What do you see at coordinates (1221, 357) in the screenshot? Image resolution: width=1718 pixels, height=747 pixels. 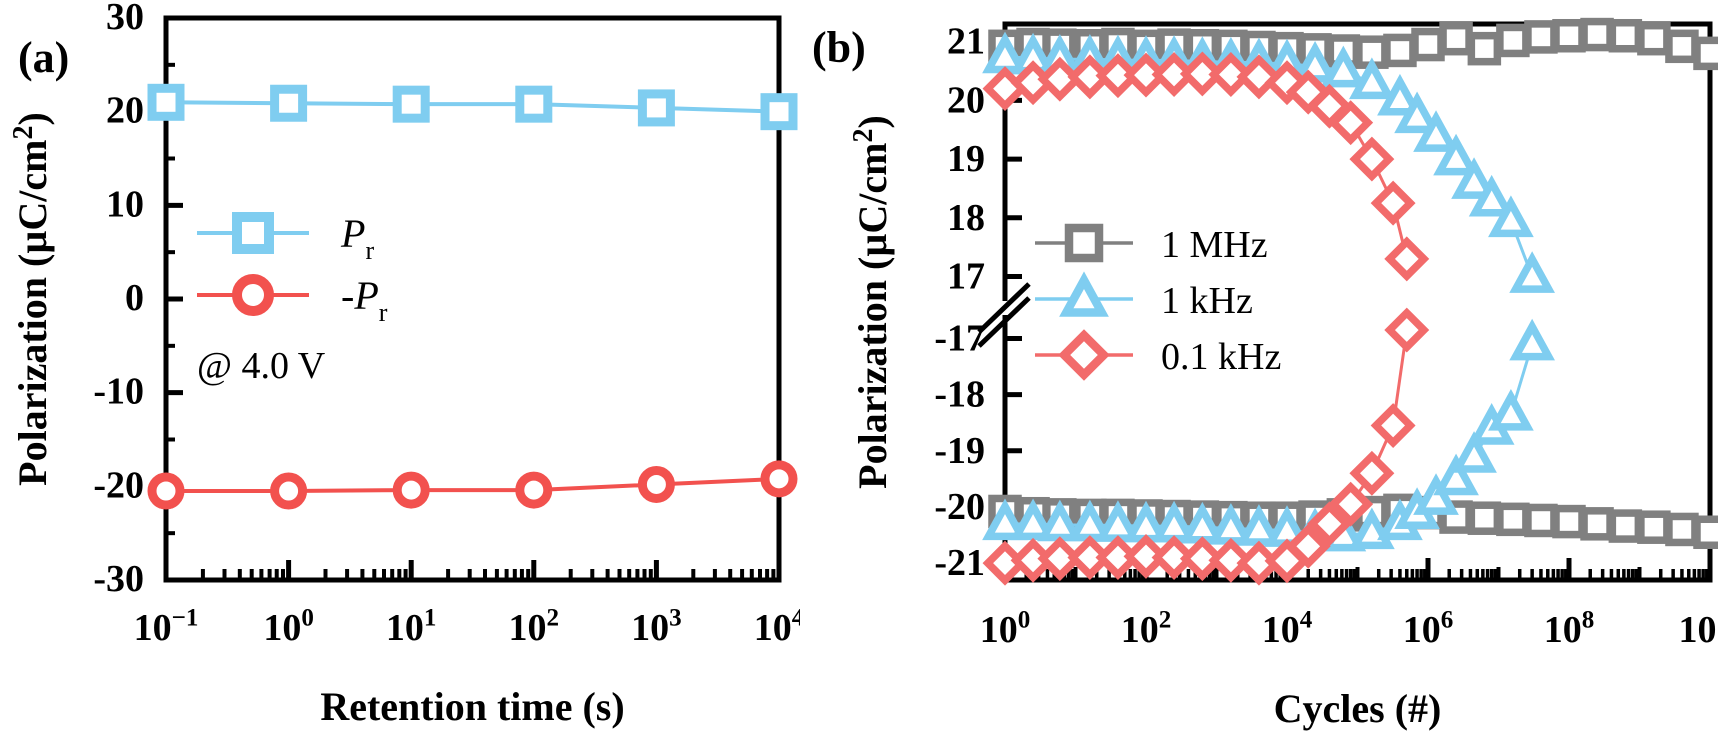 I see `panel-b-legend-label: 0.1 kHz` at bounding box center [1221, 357].